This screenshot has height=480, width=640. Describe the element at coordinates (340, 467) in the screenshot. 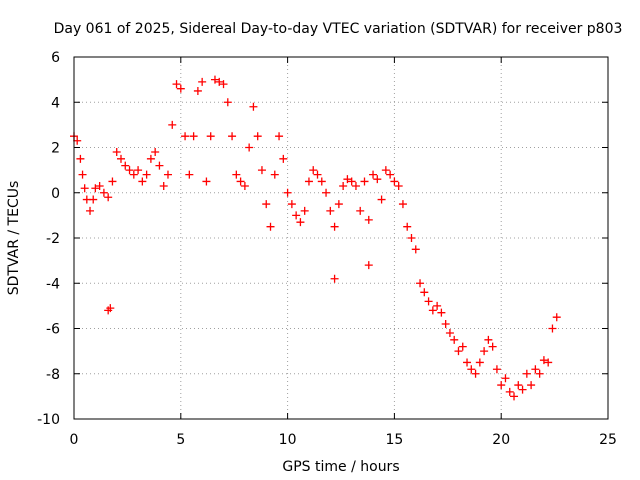

I see `x-axis-label: GPS time / hours` at that location.